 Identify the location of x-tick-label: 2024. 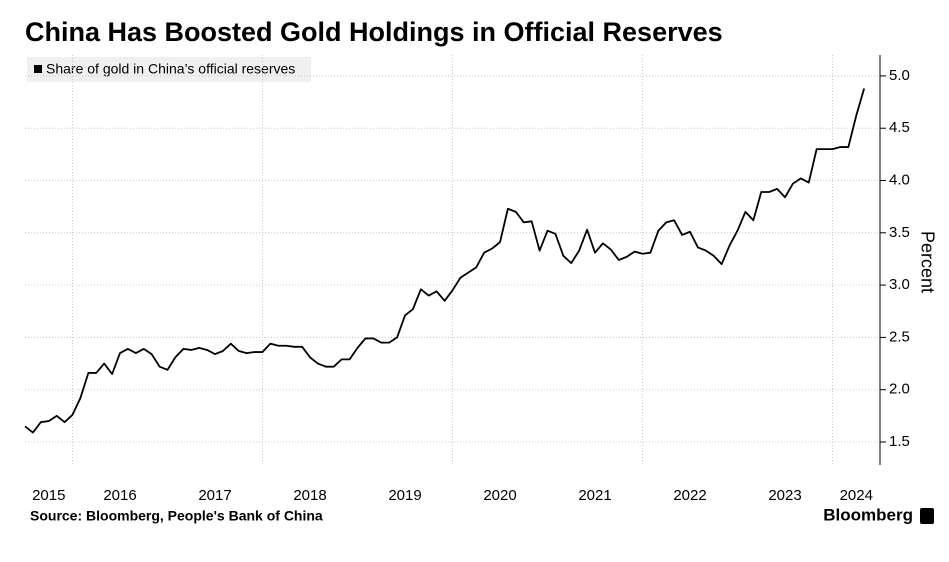
(856, 495).